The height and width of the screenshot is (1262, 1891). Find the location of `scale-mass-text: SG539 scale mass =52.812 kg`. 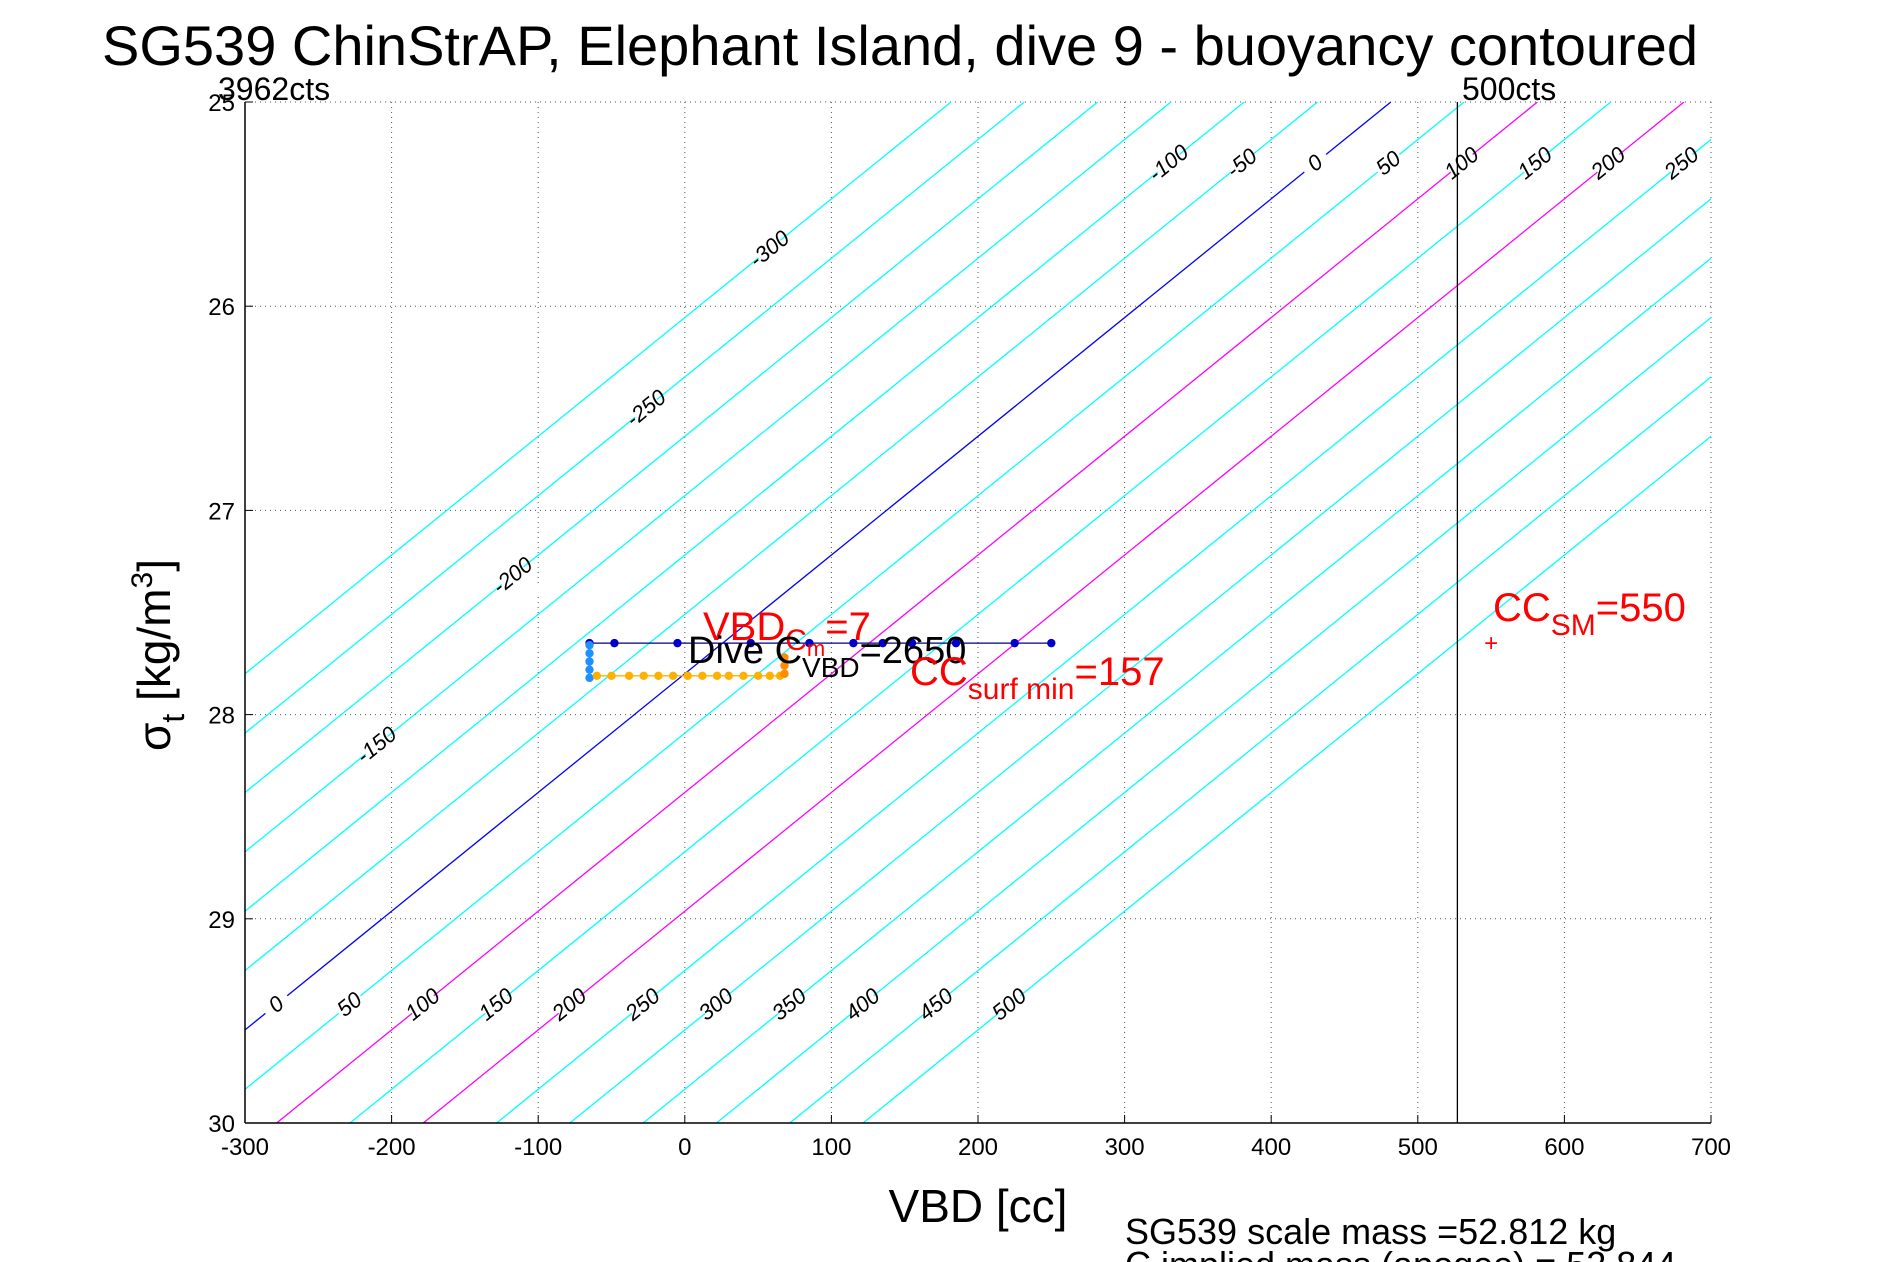

scale-mass-text: SG539 scale mass =52.812 kg is located at coordinates (1370, 1231).